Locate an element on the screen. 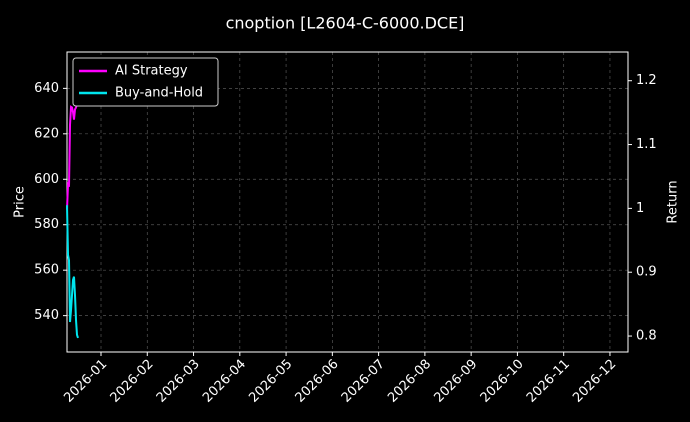  legend-box is located at coordinates (145, 82).